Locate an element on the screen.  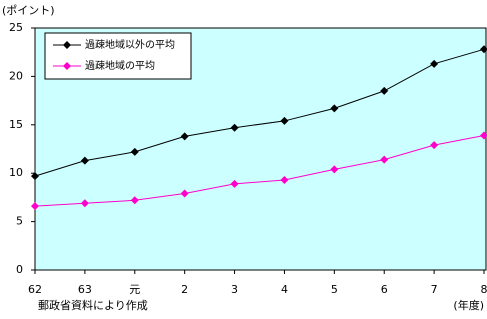
x-tick-label: 元 is located at coordinates (134, 289).